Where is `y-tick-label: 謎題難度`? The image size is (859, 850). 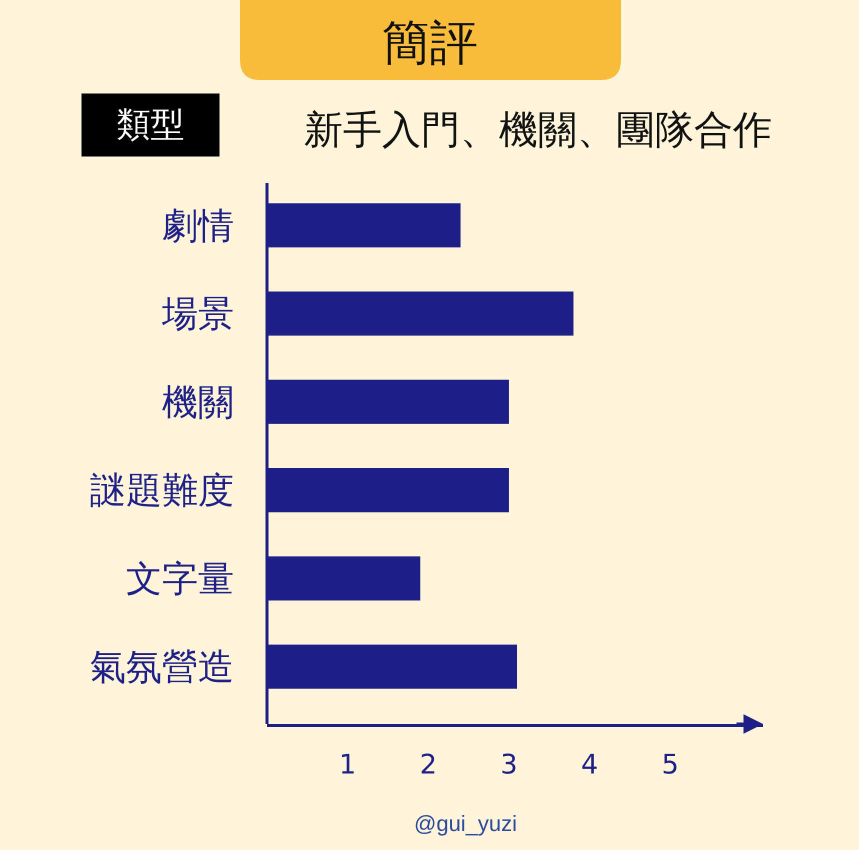 y-tick-label: 謎題難度 is located at coordinates (162, 490).